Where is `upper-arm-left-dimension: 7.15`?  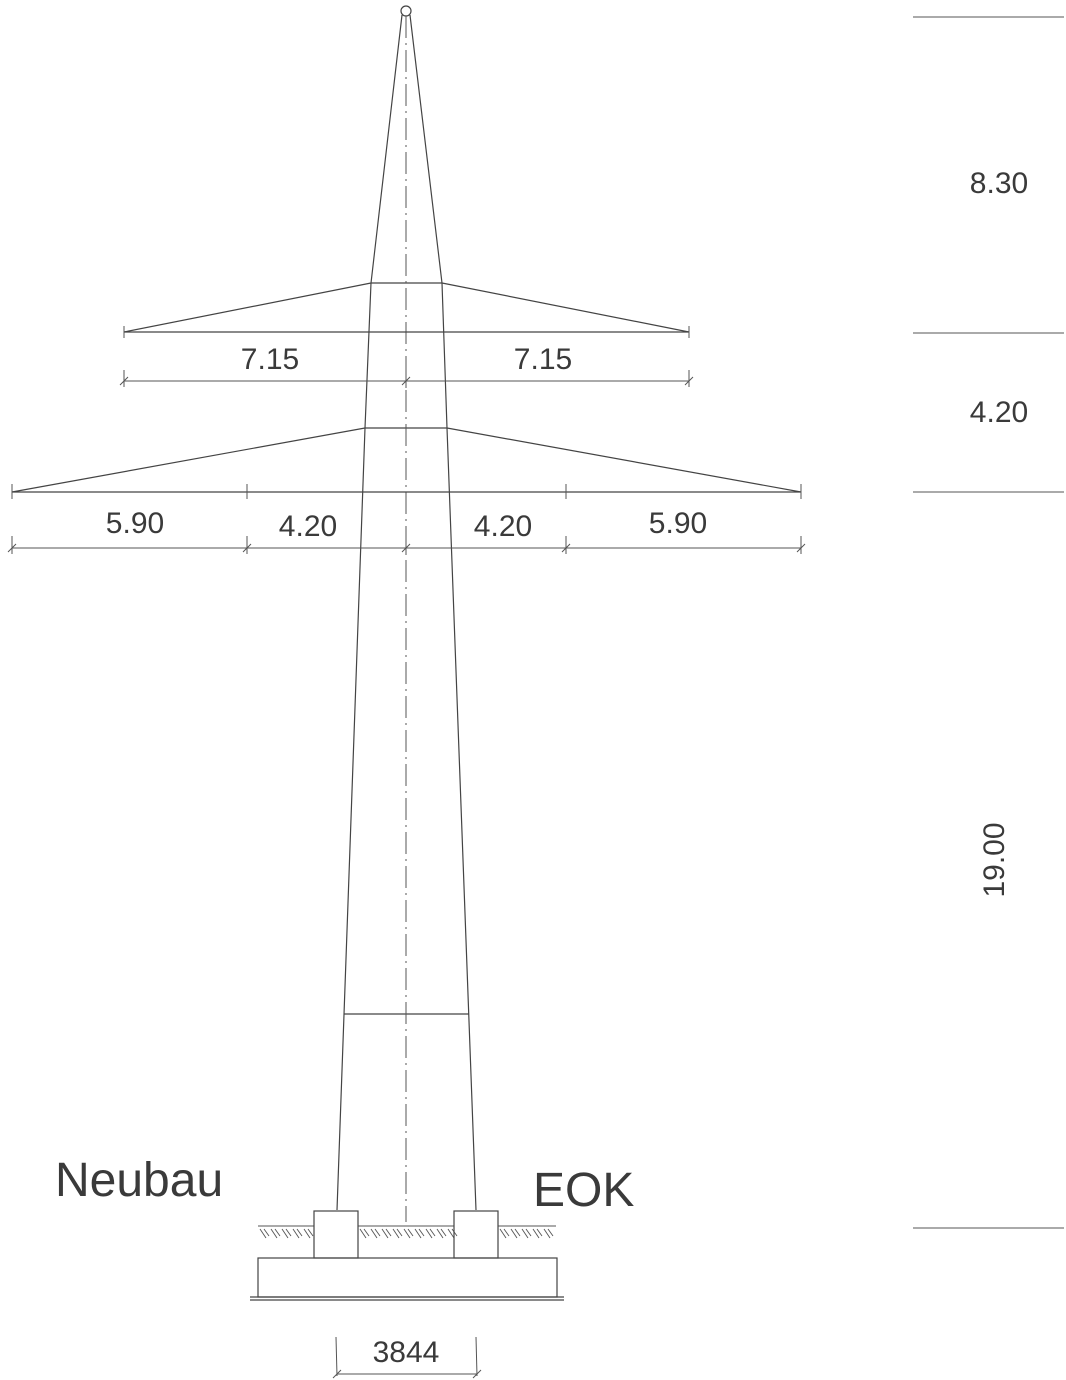 upper-arm-left-dimension: 7.15 is located at coordinates (270, 359).